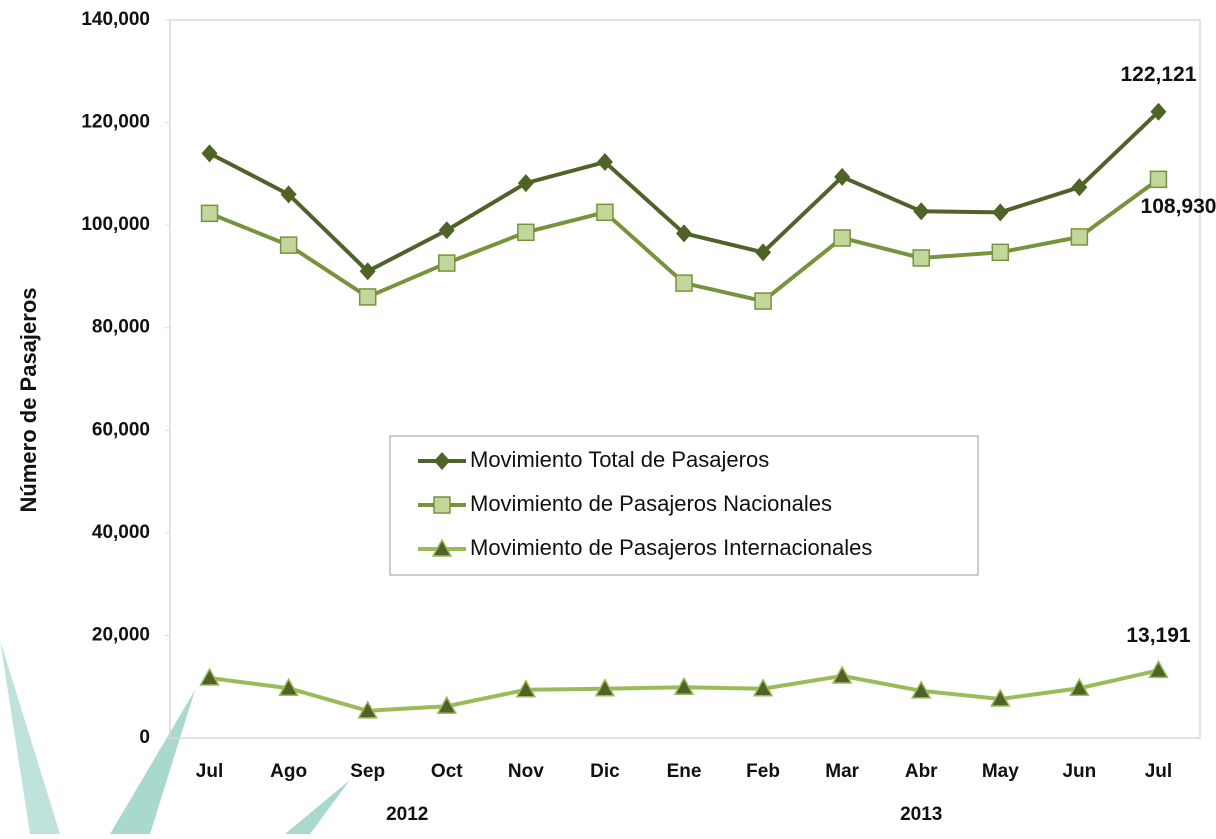 The width and height of the screenshot is (1216, 839). I want to click on y-tick-label: 120,000, so click(115, 122).